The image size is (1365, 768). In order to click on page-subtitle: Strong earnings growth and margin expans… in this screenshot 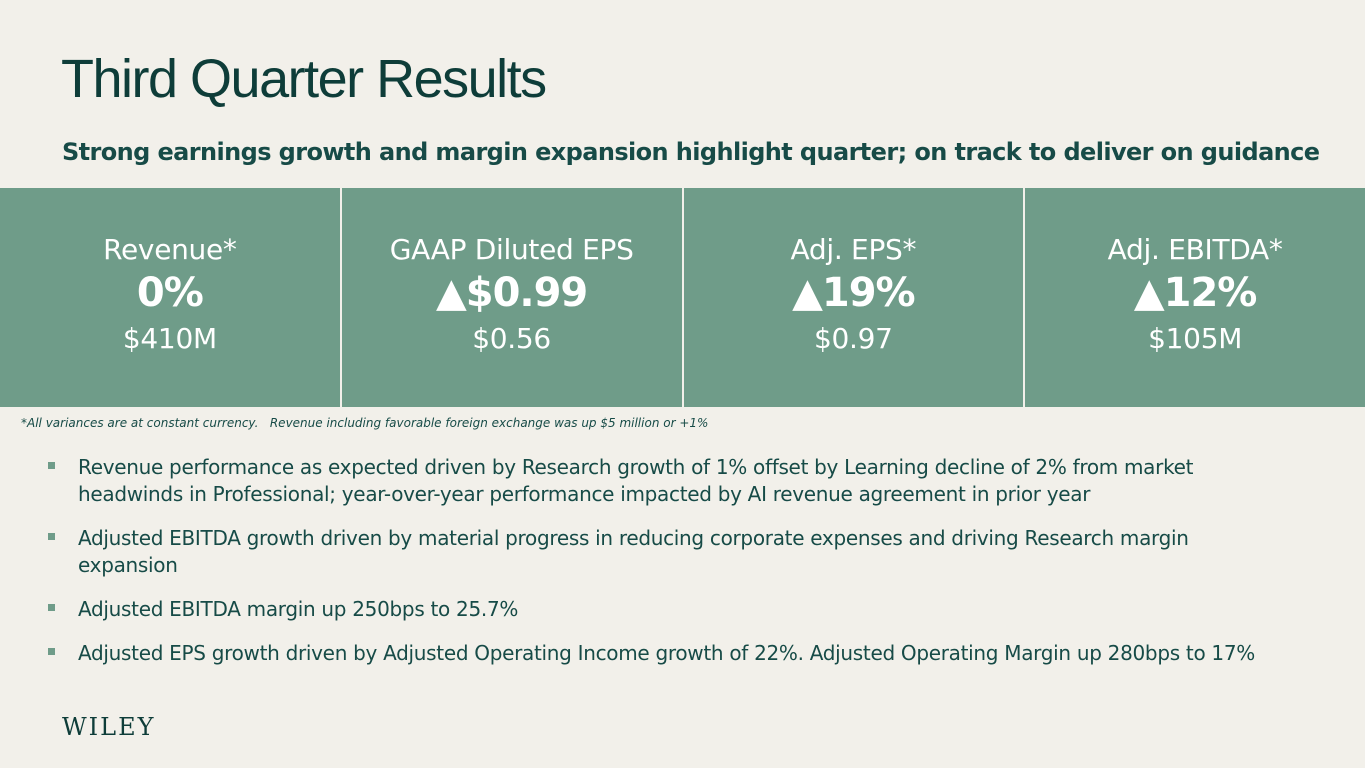, I will do `click(691, 152)`.